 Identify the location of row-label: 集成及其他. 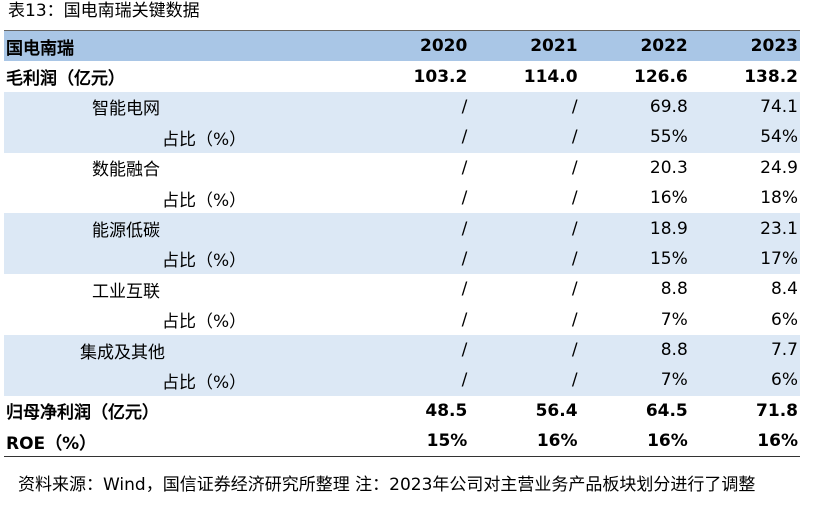
(198, 350).